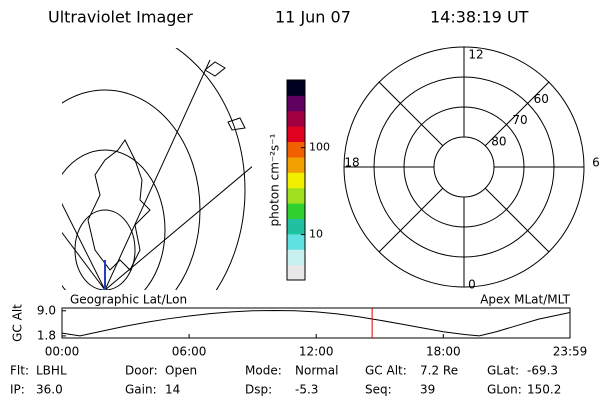 The image size is (600, 400). What do you see at coordinates (439, 371) in the screenshot?
I see `field-value: 7.2 Re` at bounding box center [439, 371].